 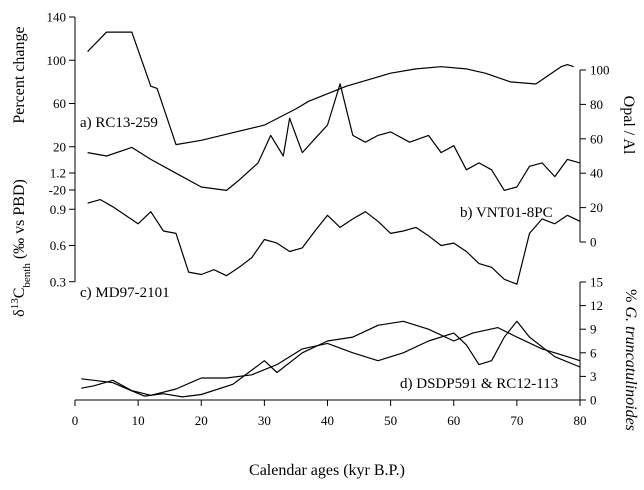 I want to click on x-tick-label: 30, so click(x=264, y=420).